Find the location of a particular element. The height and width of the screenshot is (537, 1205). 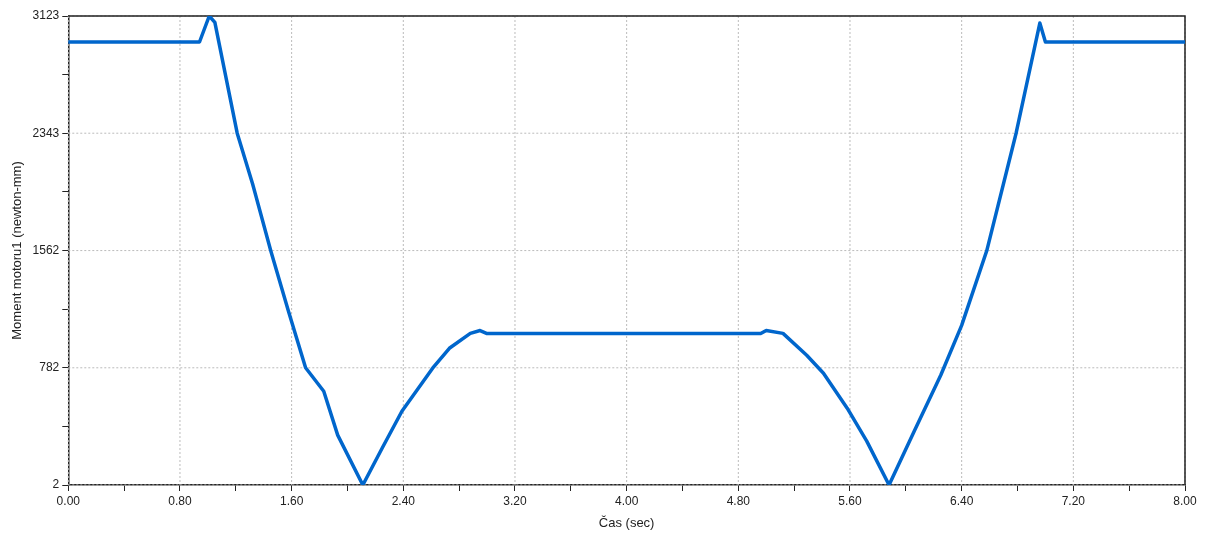

x-tick-label: 2.40 is located at coordinates (403, 500).